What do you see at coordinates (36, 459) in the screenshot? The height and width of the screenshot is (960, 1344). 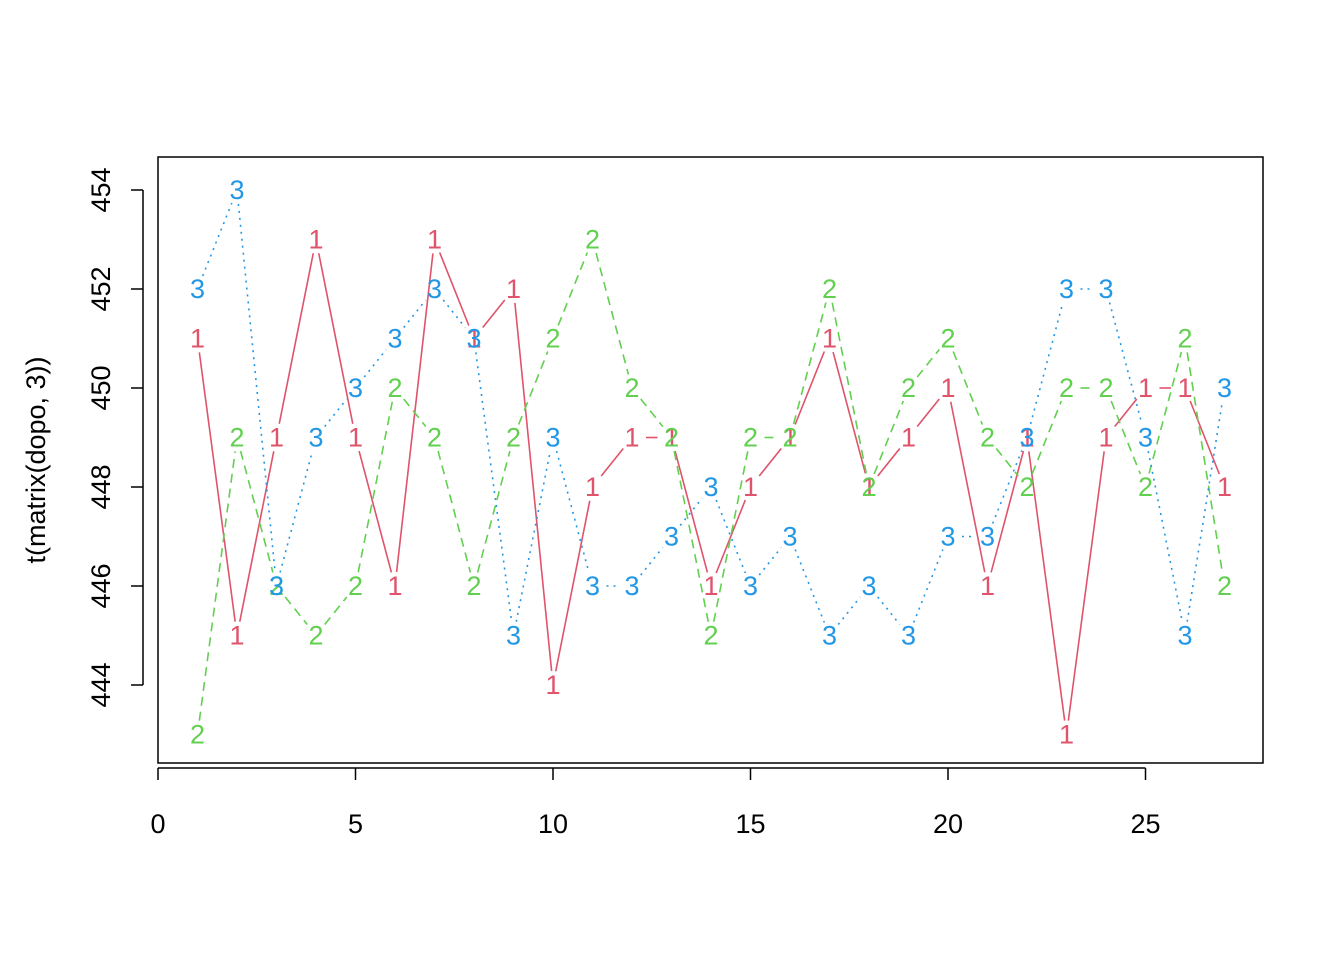 I see `y-axis-label: t(matrix(dopo, 3))` at bounding box center [36, 459].